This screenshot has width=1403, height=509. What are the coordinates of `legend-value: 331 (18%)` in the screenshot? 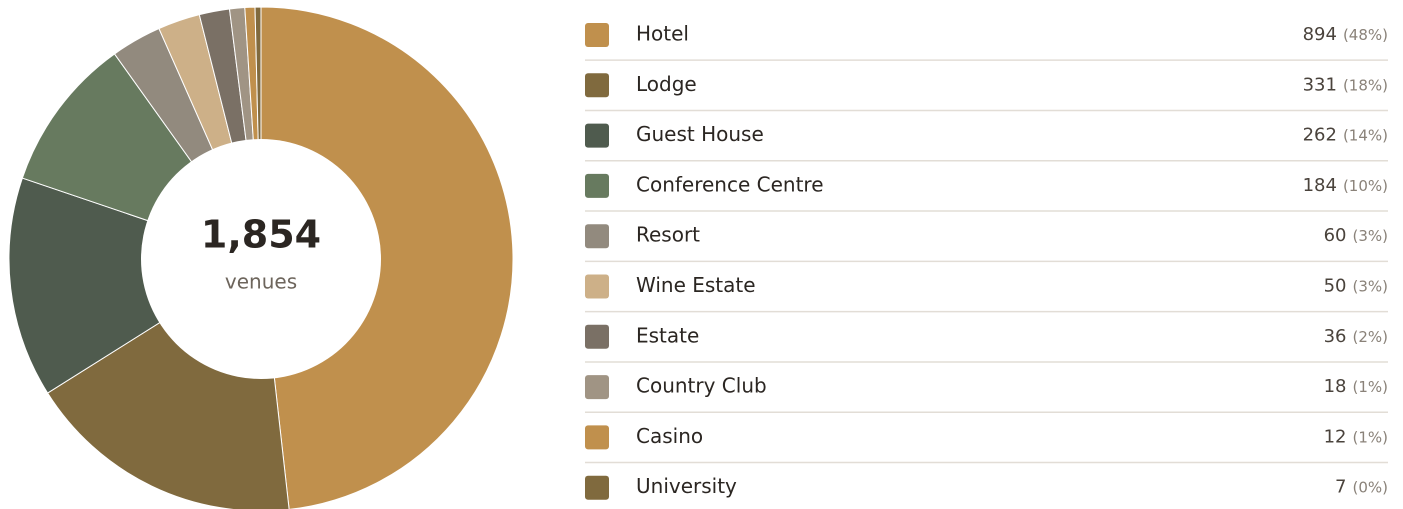 It's located at (1345, 84).